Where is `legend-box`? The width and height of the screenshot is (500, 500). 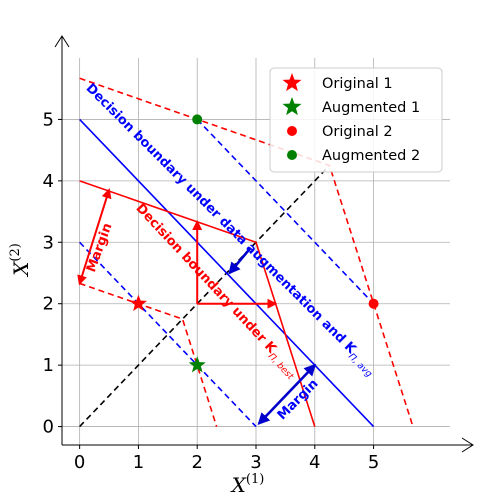
legend-box is located at coordinates (356, 120).